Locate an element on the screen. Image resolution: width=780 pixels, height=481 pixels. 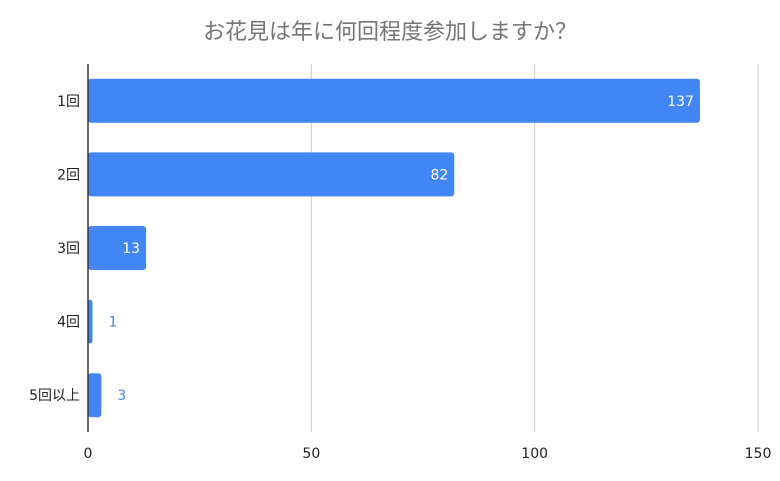
chart-title: お花見は年に何回程度参加しますか？ is located at coordinates (389, 32).